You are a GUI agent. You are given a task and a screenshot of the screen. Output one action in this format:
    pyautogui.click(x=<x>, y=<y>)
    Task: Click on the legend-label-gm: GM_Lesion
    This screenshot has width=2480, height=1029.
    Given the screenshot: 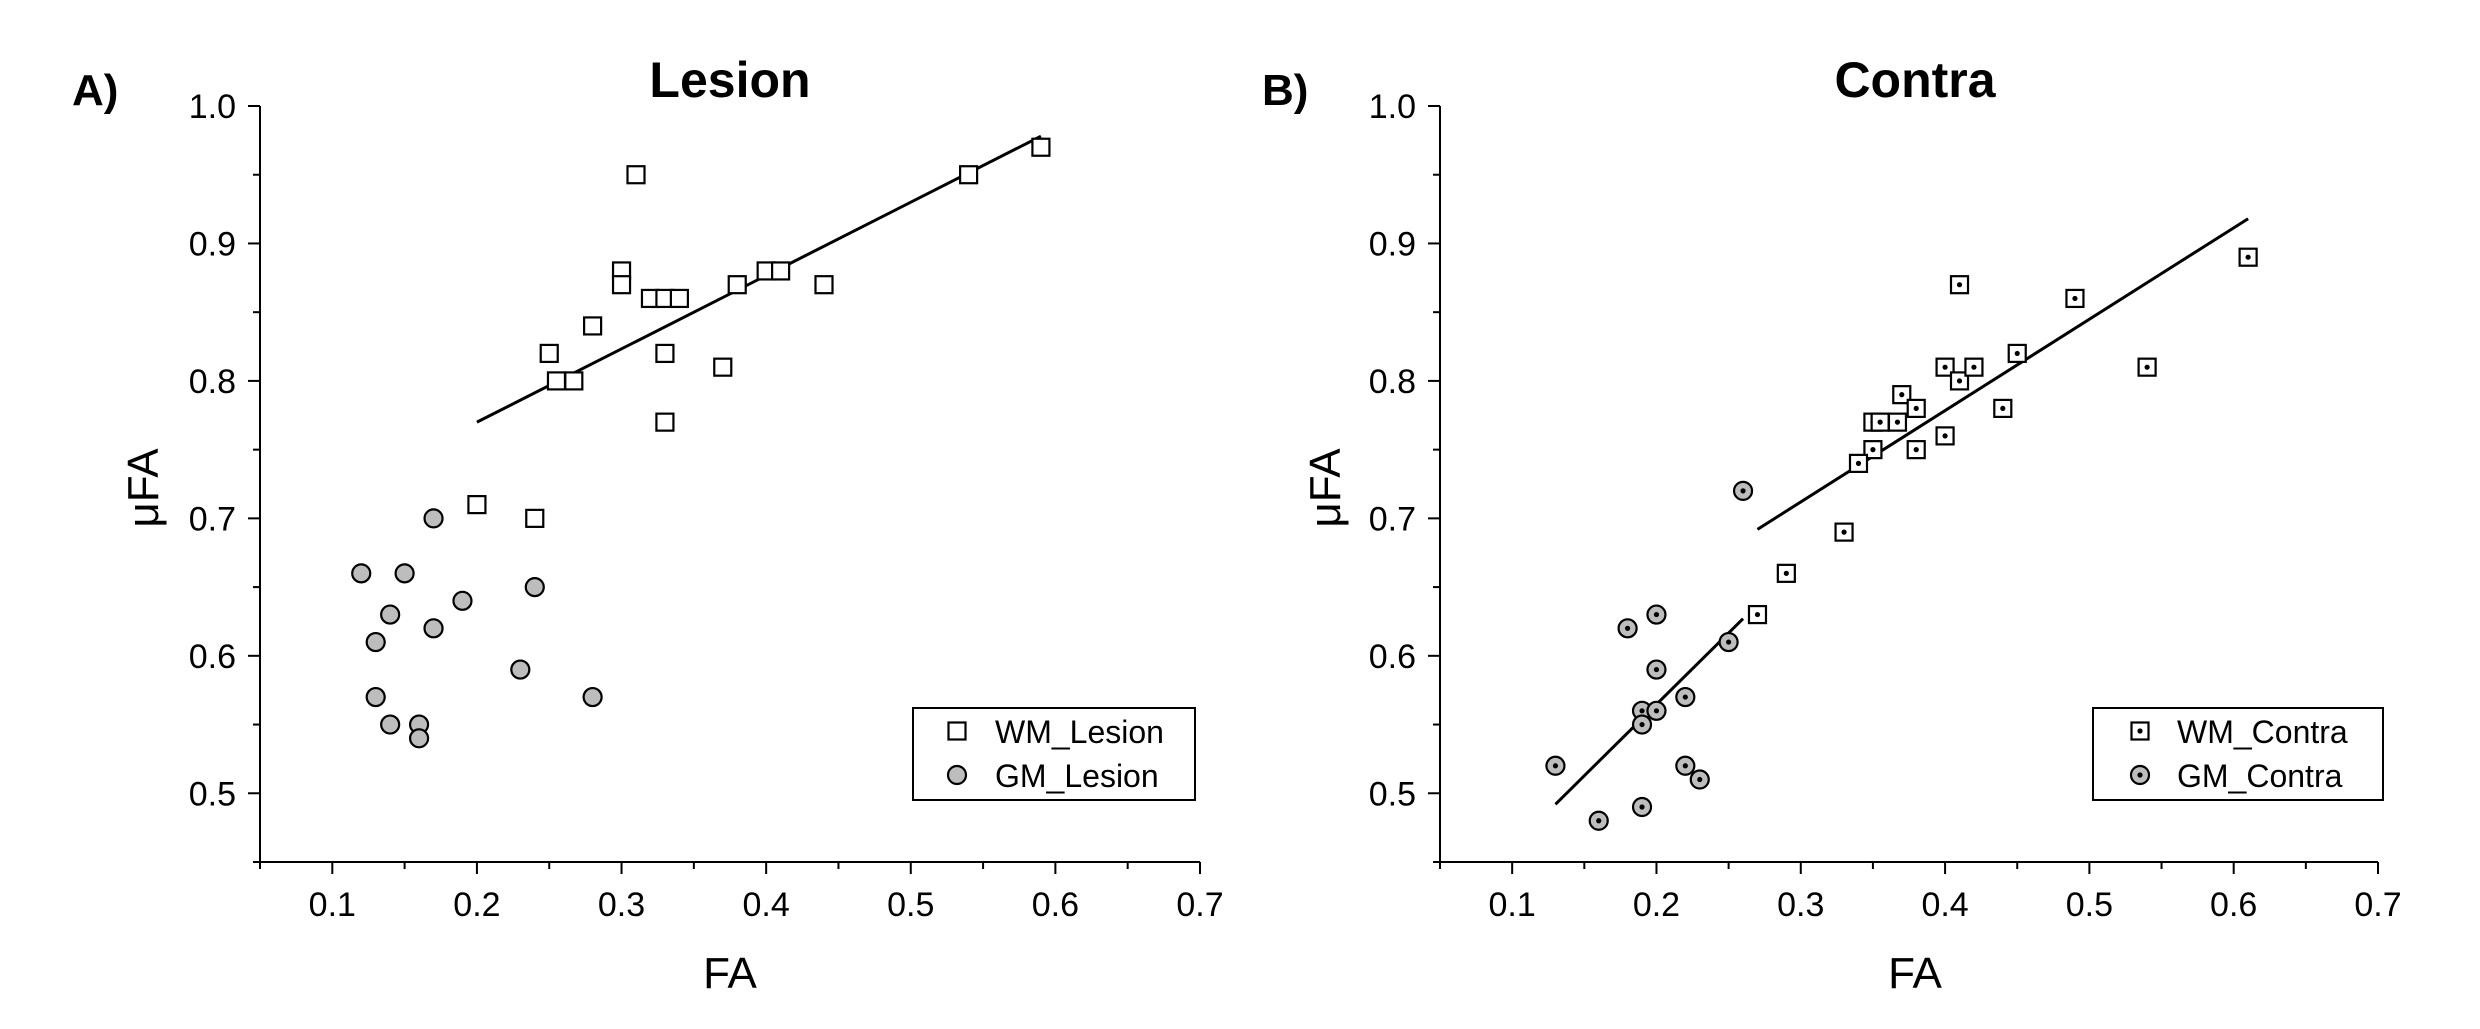 What is the action you would take?
    pyautogui.click(x=1077, y=776)
    